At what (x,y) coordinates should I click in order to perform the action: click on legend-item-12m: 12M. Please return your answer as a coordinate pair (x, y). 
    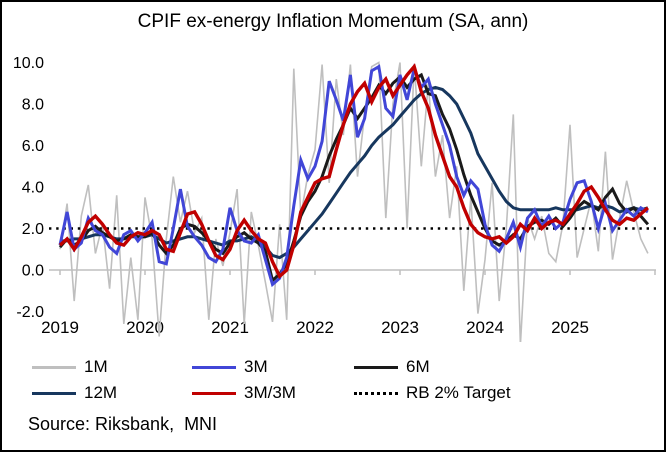
    Looking at the image, I should click on (112, 393).